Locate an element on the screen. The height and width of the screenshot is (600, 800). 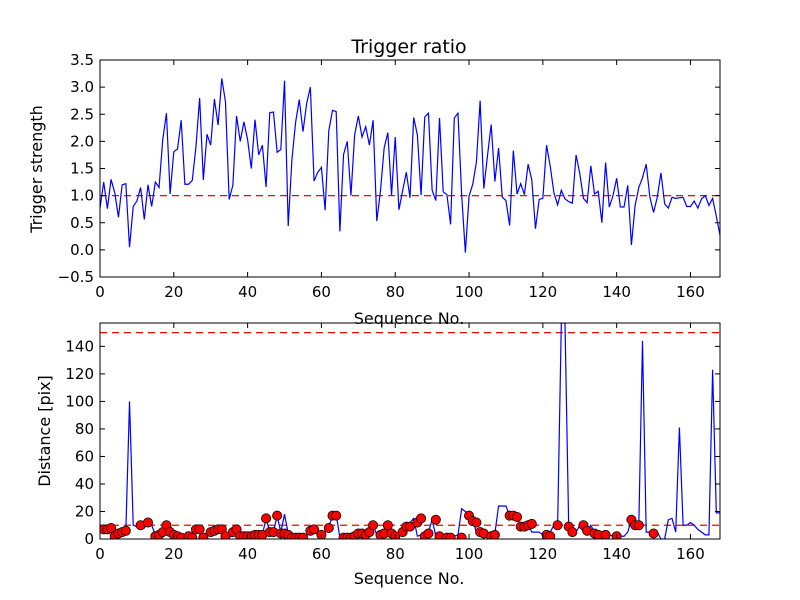
top-x-tick-label: 80 is located at coordinates (395, 292).